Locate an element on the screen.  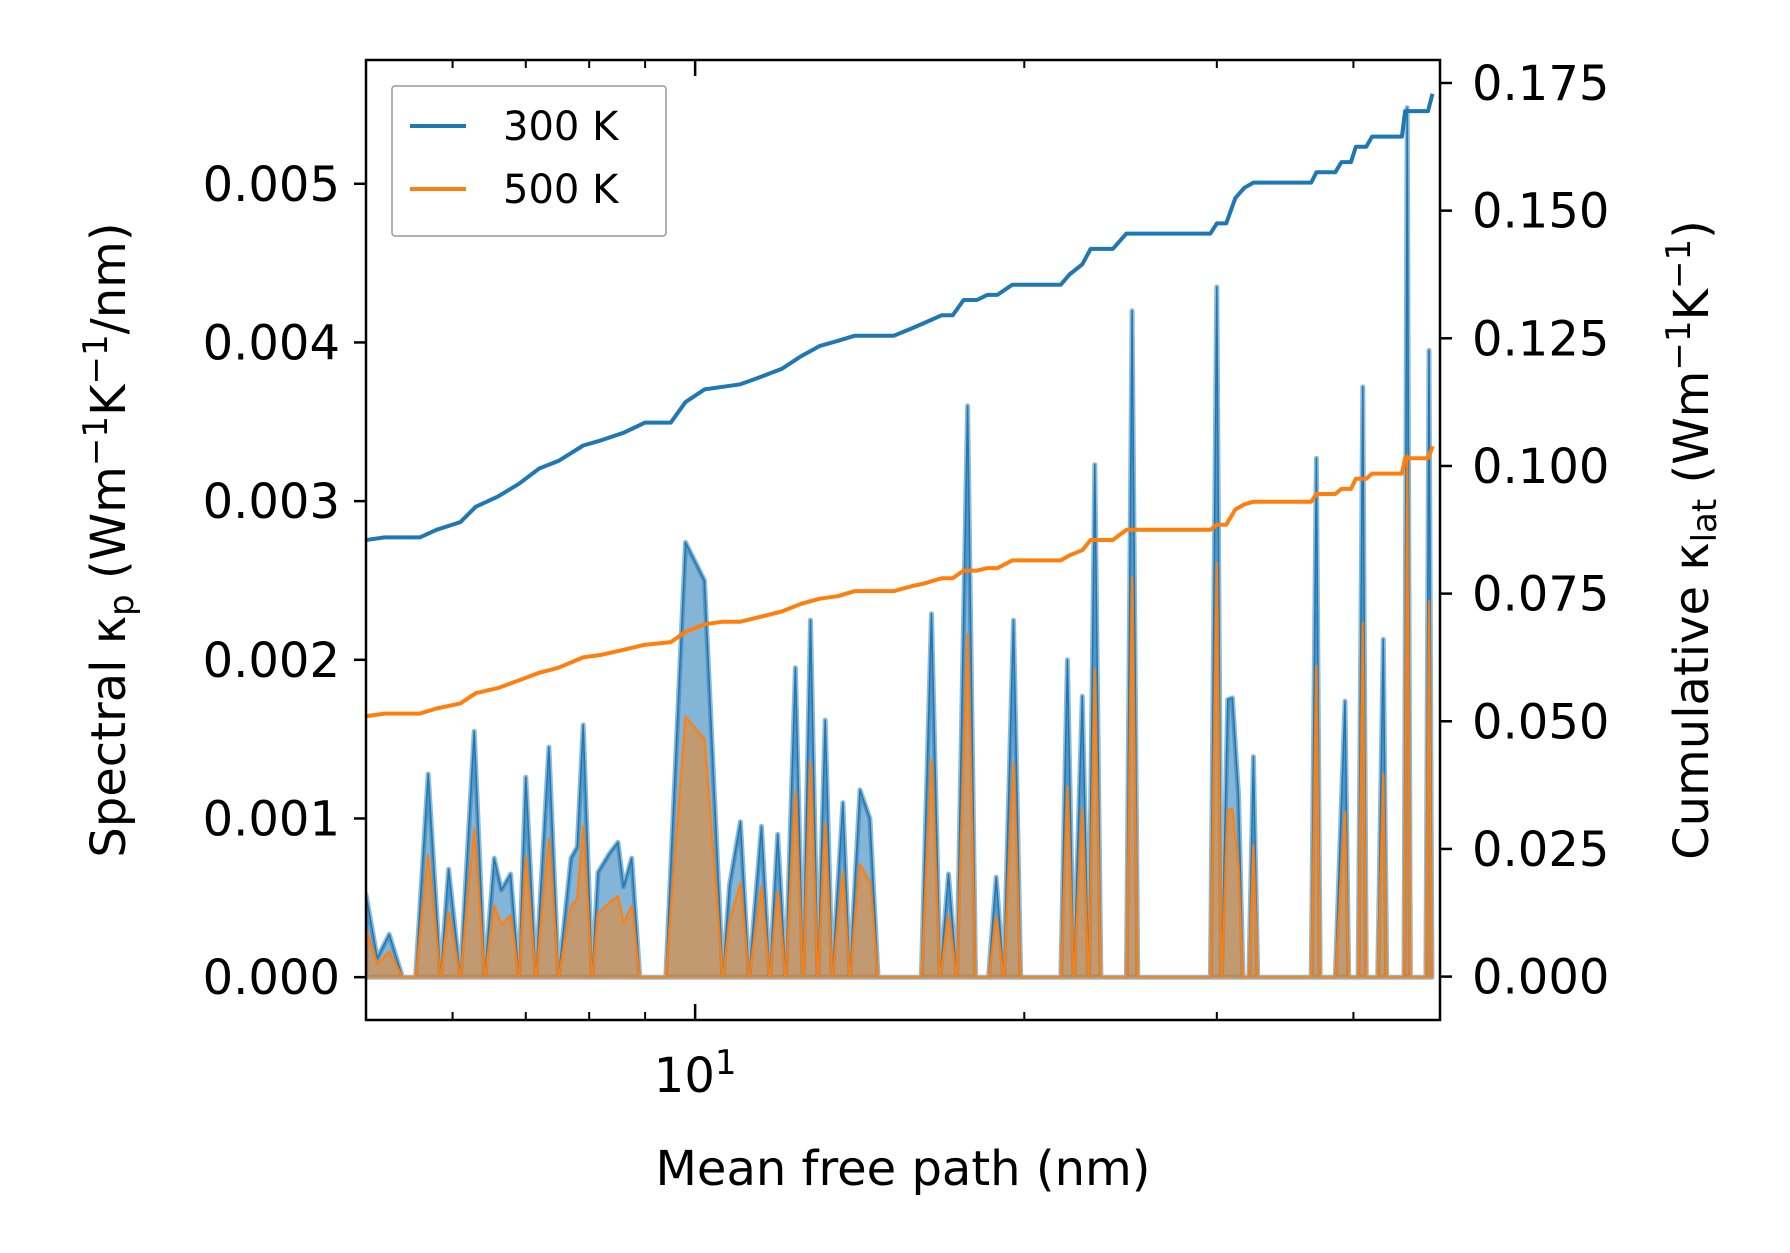
right-tick-label-0: 0.000 is located at coordinates (1540, 978).